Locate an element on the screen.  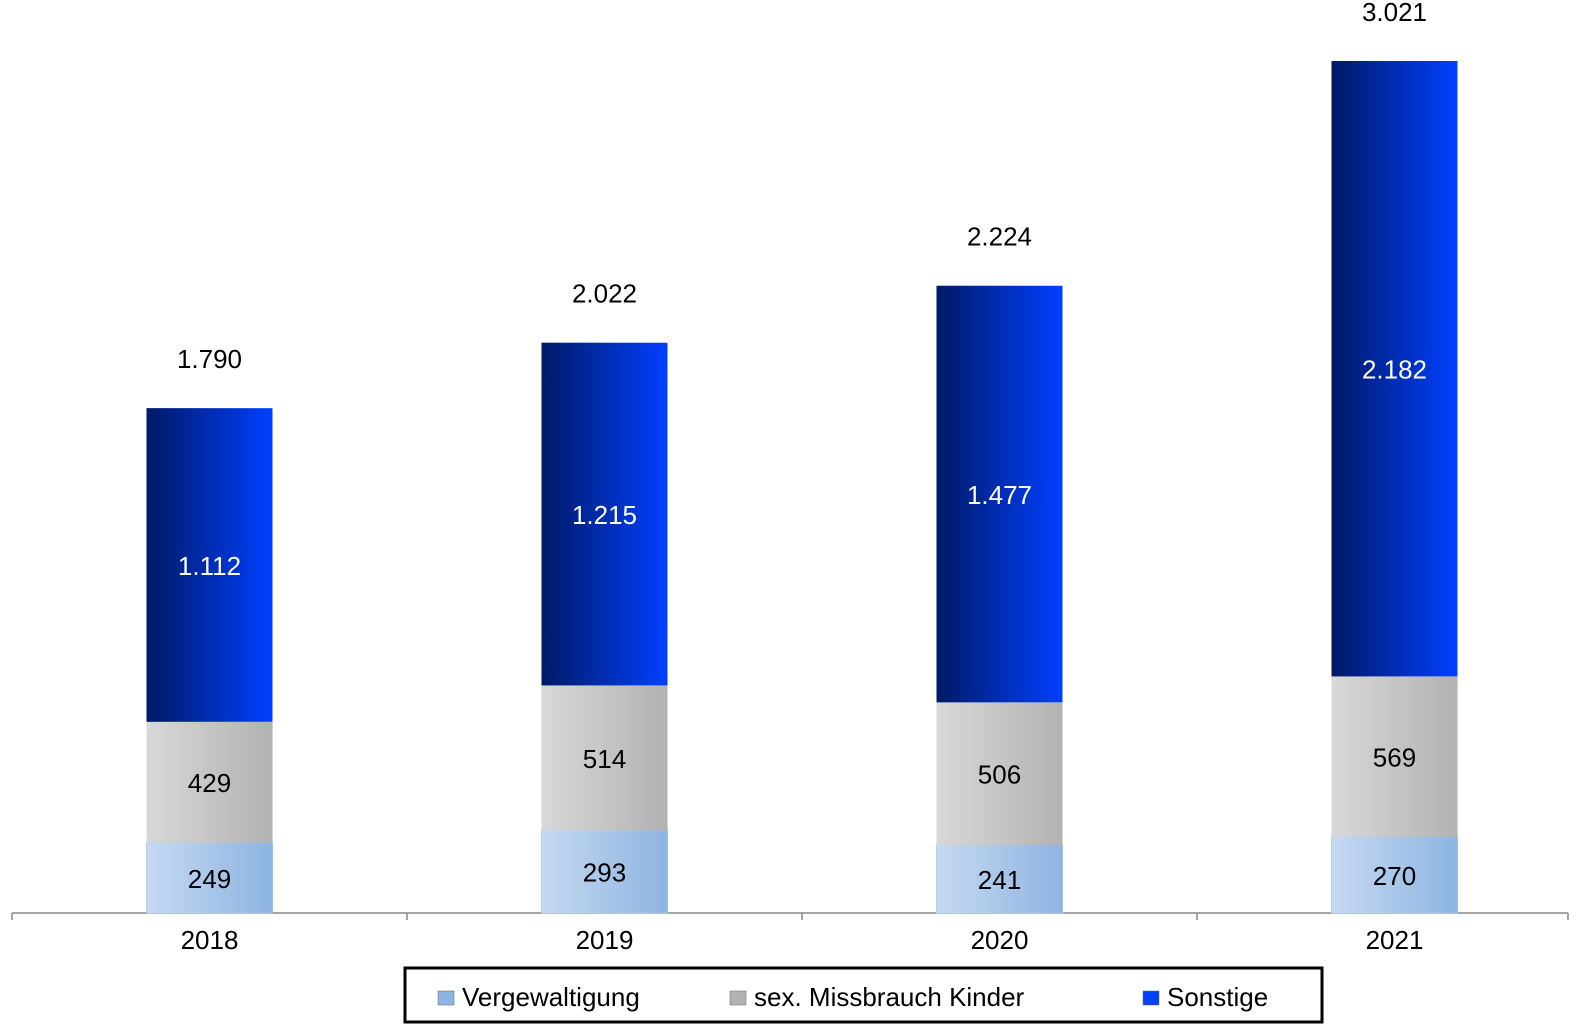
data-label: 514 is located at coordinates (604, 759).